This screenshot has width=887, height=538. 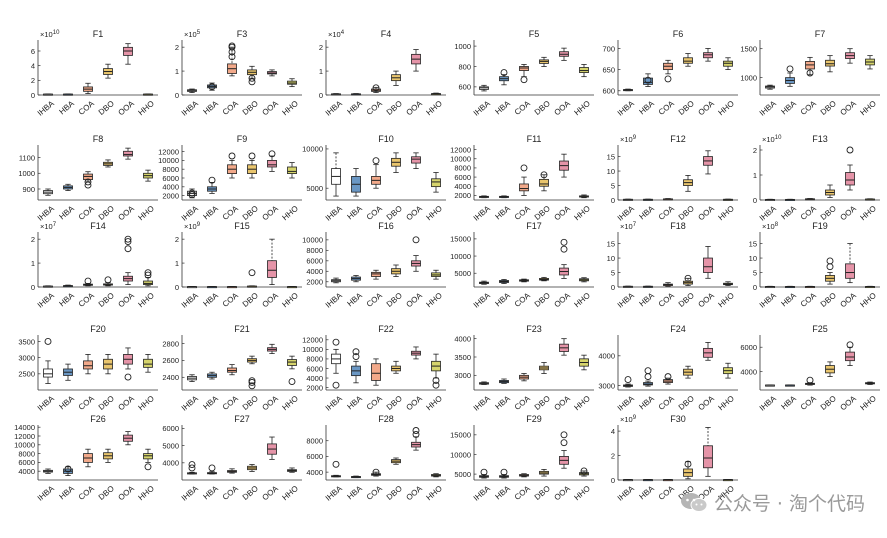 What do you see at coordinates (613, 287) in the screenshot?
I see `y-tick-label: 0` at bounding box center [613, 287].